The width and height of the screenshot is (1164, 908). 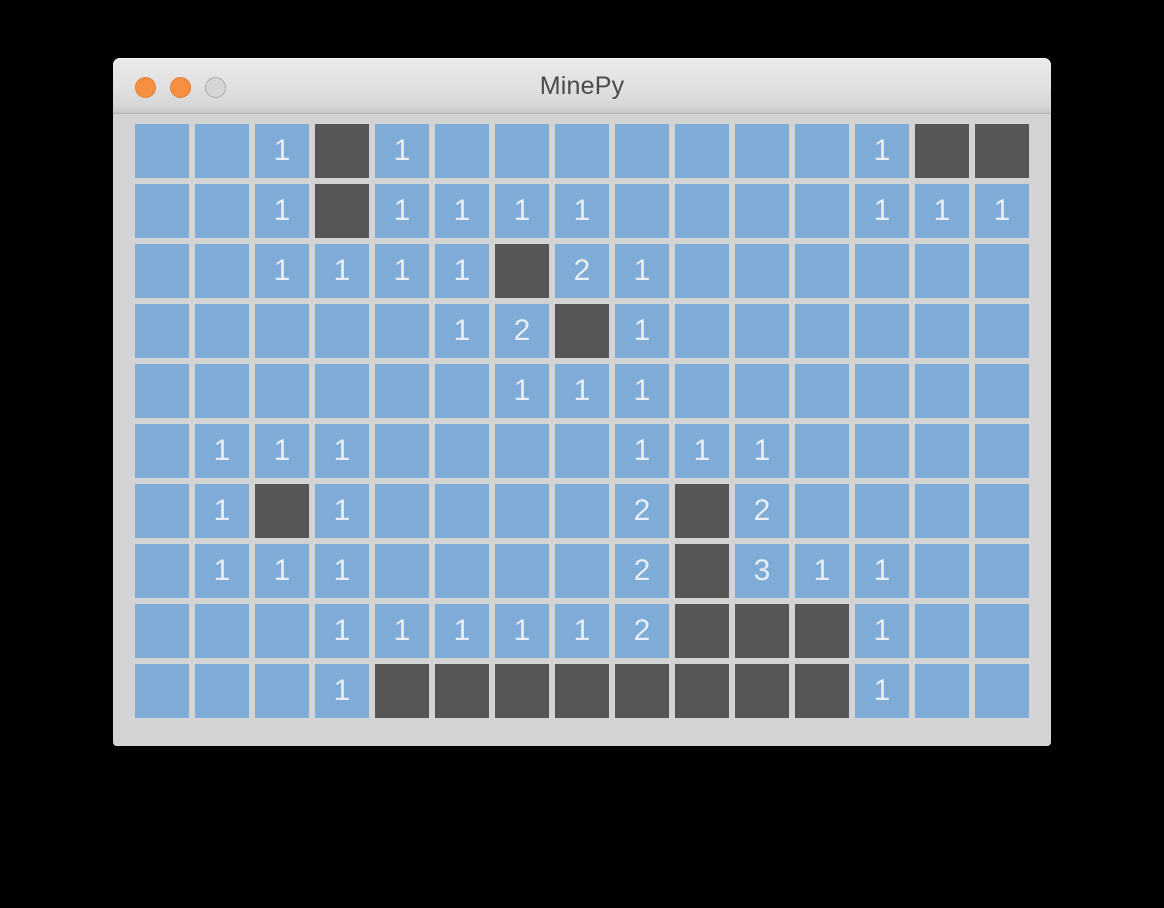 I want to click on cell-empty-r8-c14, so click(x=942, y=571).